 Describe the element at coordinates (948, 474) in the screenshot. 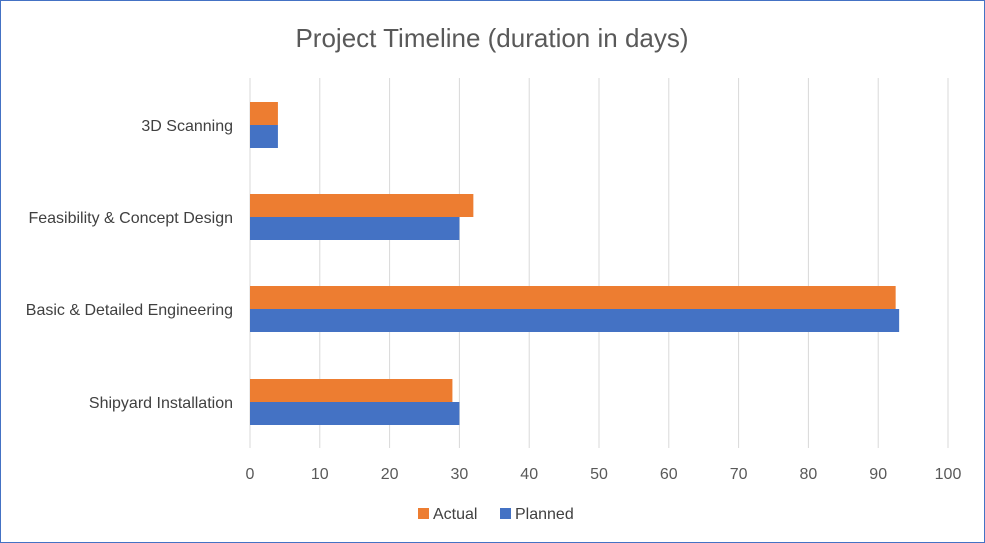

I see `x-tick-label: 100` at that location.